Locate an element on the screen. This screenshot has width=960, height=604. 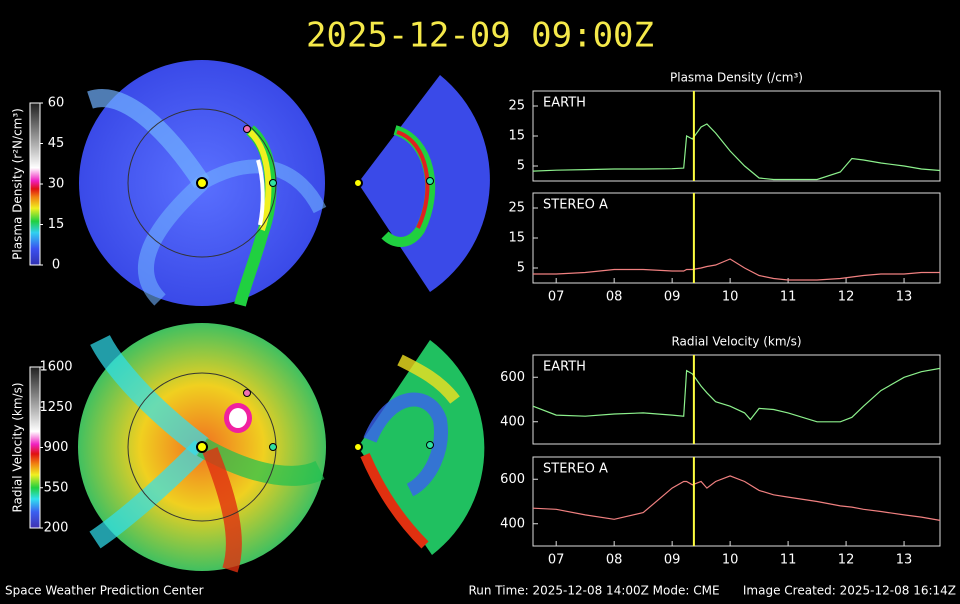
colorbar-label: Plasma Density (r²N/cm³) is located at coordinates (18, 184).